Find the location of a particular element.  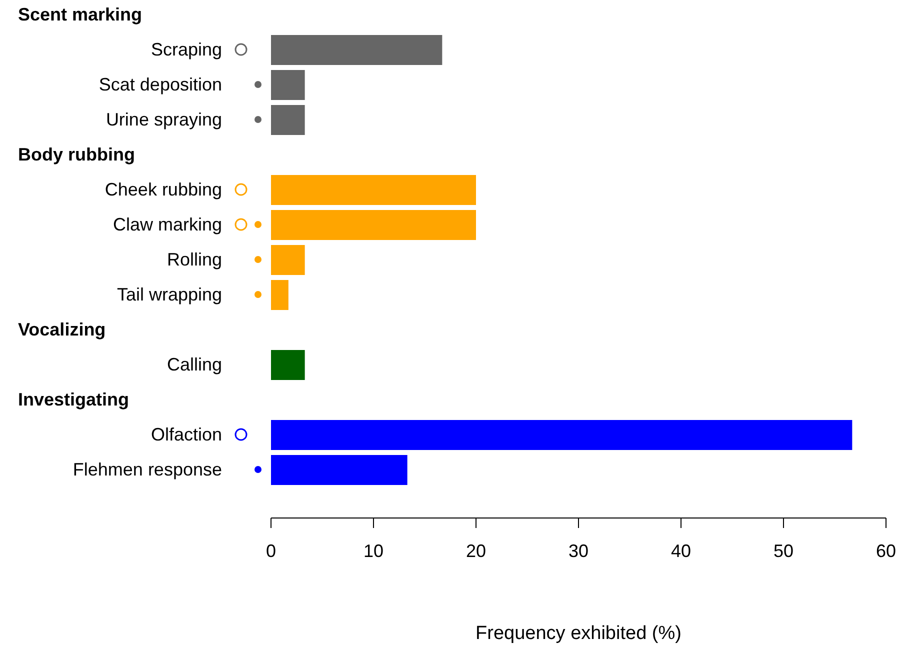

y-tick-label: Olfaction is located at coordinates (186, 434).